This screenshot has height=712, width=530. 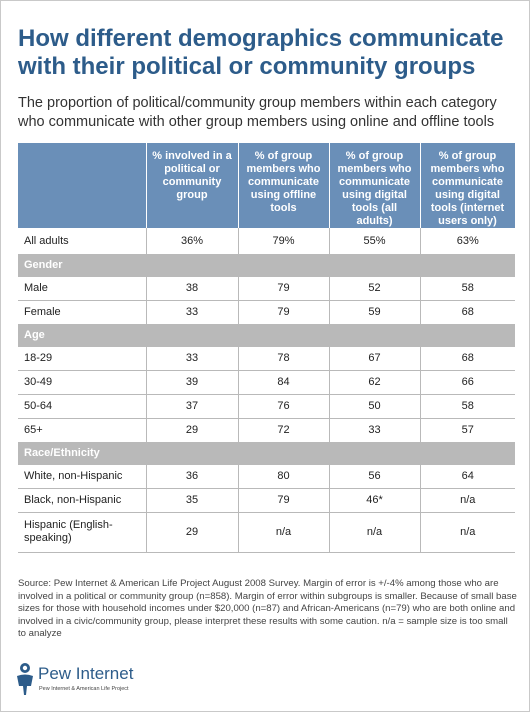 What do you see at coordinates (375, 500) in the screenshot?
I see `cell-value: 46*` at bounding box center [375, 500].